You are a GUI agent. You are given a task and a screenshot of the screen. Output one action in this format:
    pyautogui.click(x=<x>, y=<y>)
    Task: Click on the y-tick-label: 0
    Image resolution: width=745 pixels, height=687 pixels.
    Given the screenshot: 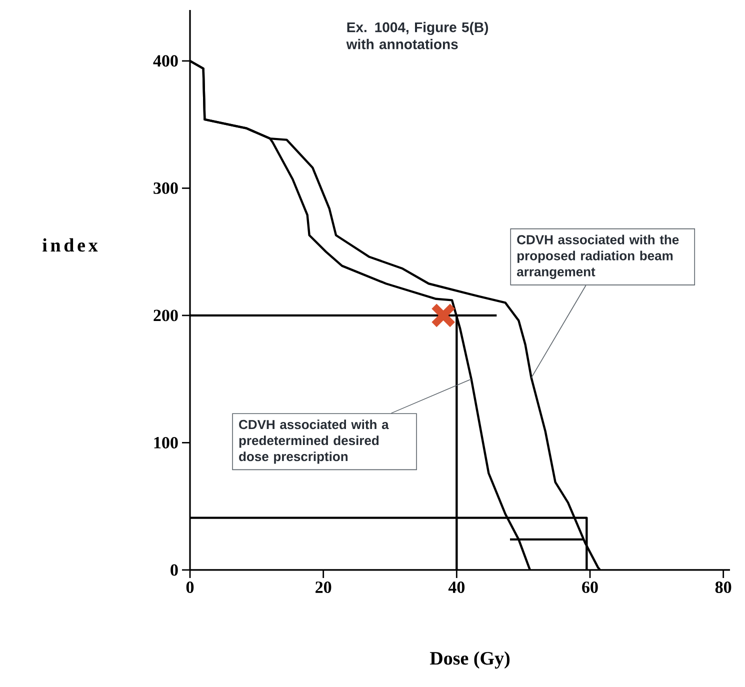 What is the action you would take?
    pyautogui.click(x=174, y=570)
    